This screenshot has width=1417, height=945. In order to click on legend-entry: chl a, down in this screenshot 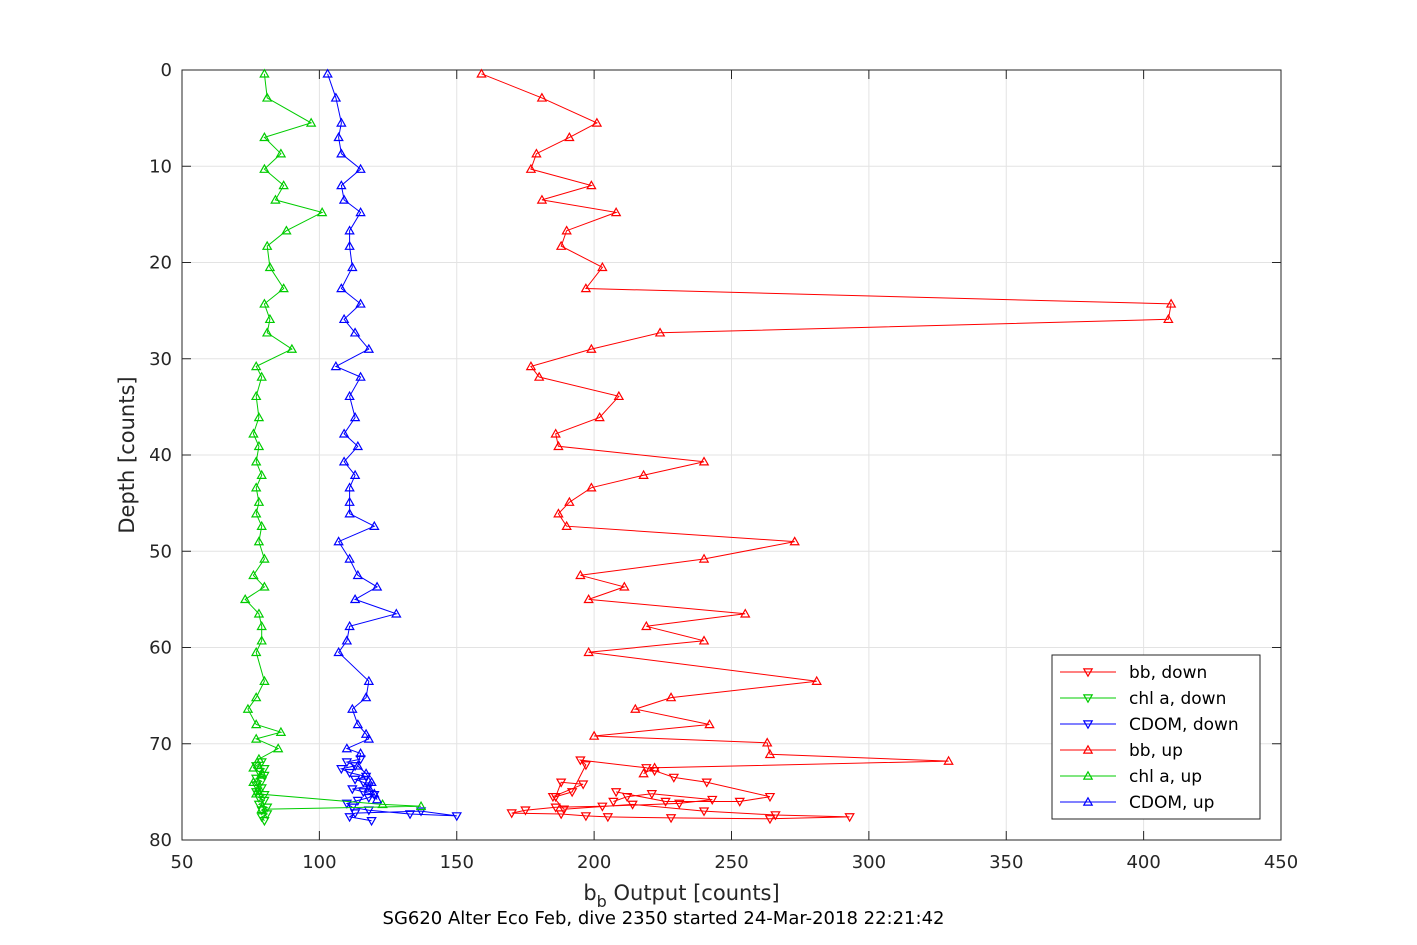, I will do `click(1143, 699)`.